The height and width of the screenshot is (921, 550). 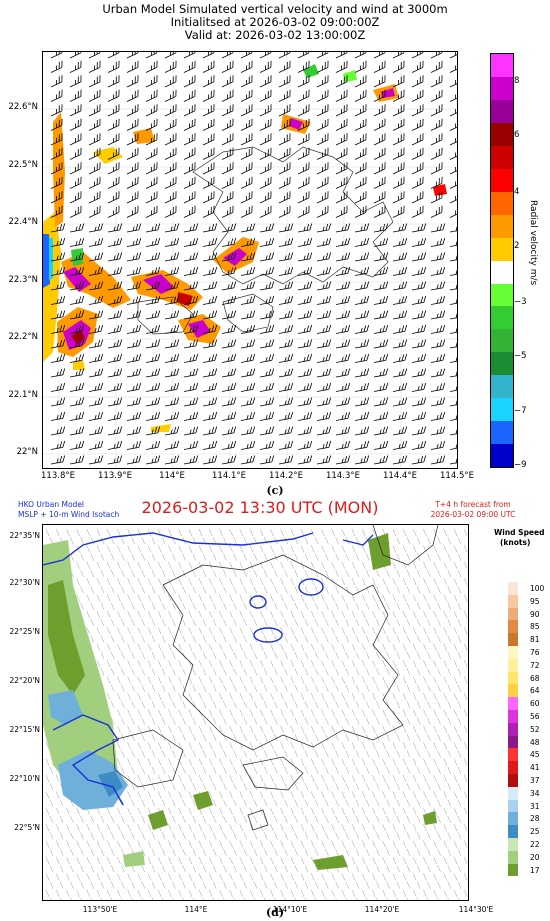 What do you see at coordinates (535, 768) in the screenshot?
I see `legend-label: 41` at bounding box center [535, 768].